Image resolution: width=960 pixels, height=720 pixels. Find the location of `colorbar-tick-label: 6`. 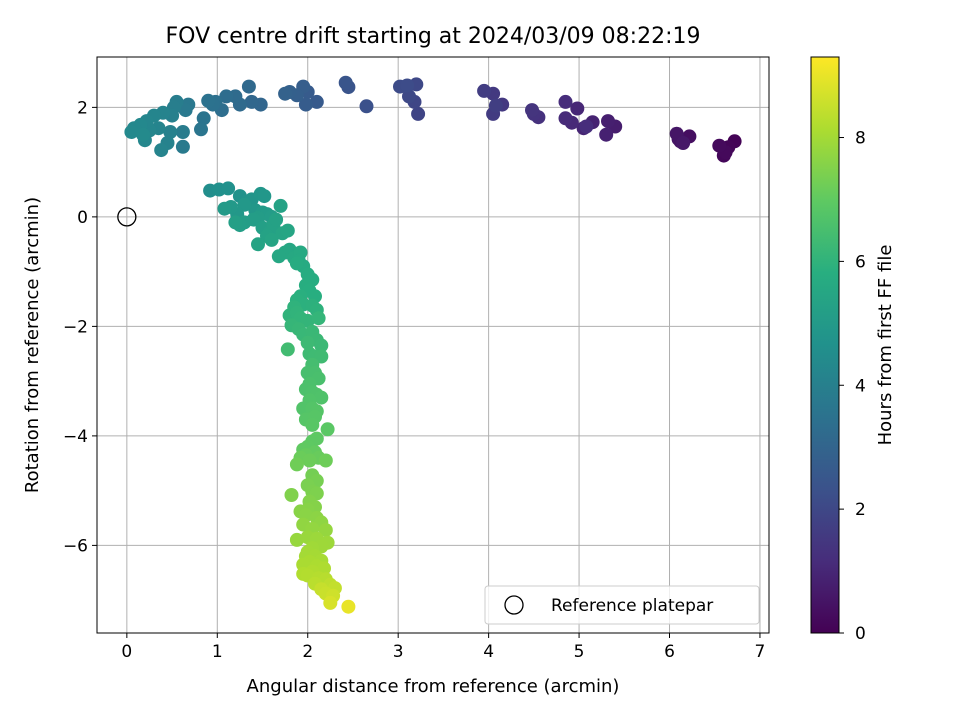

colorbar-tick-label: 6 is located at coordinates (860, 262).